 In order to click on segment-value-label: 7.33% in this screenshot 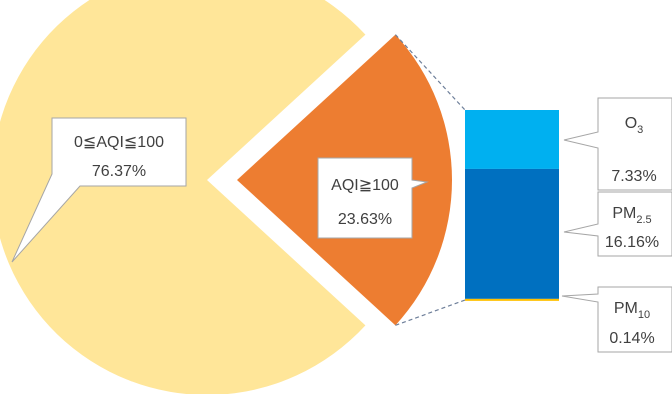, I will do `click(633, 176)`.